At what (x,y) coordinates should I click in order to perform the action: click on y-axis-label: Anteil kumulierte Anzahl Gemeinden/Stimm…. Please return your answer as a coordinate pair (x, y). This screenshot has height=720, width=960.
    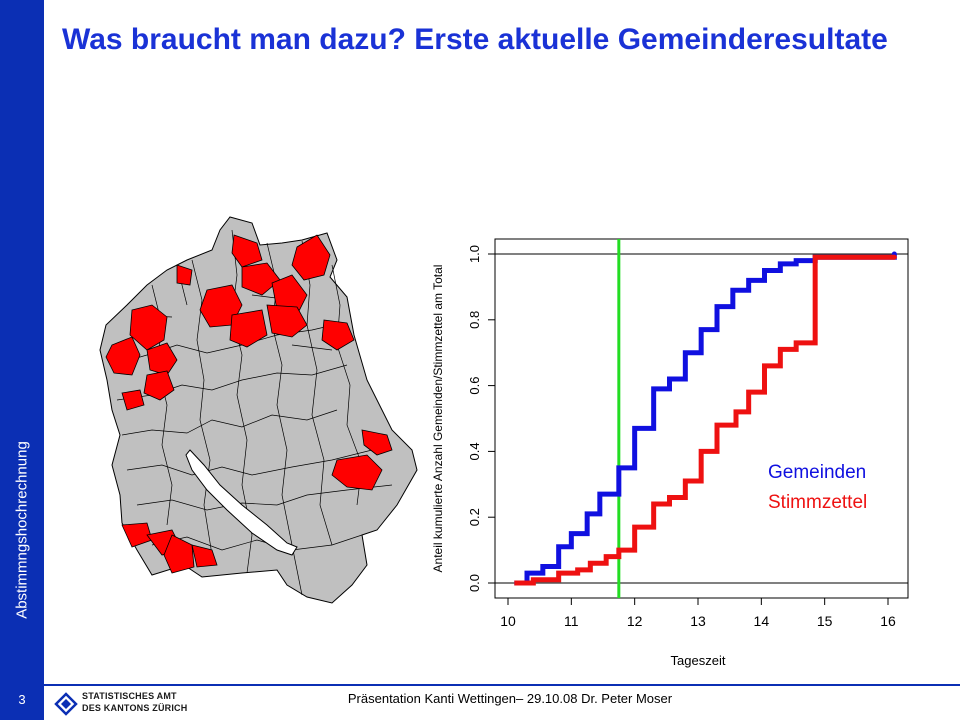
    Looking at the image, I should click on (438, 419).